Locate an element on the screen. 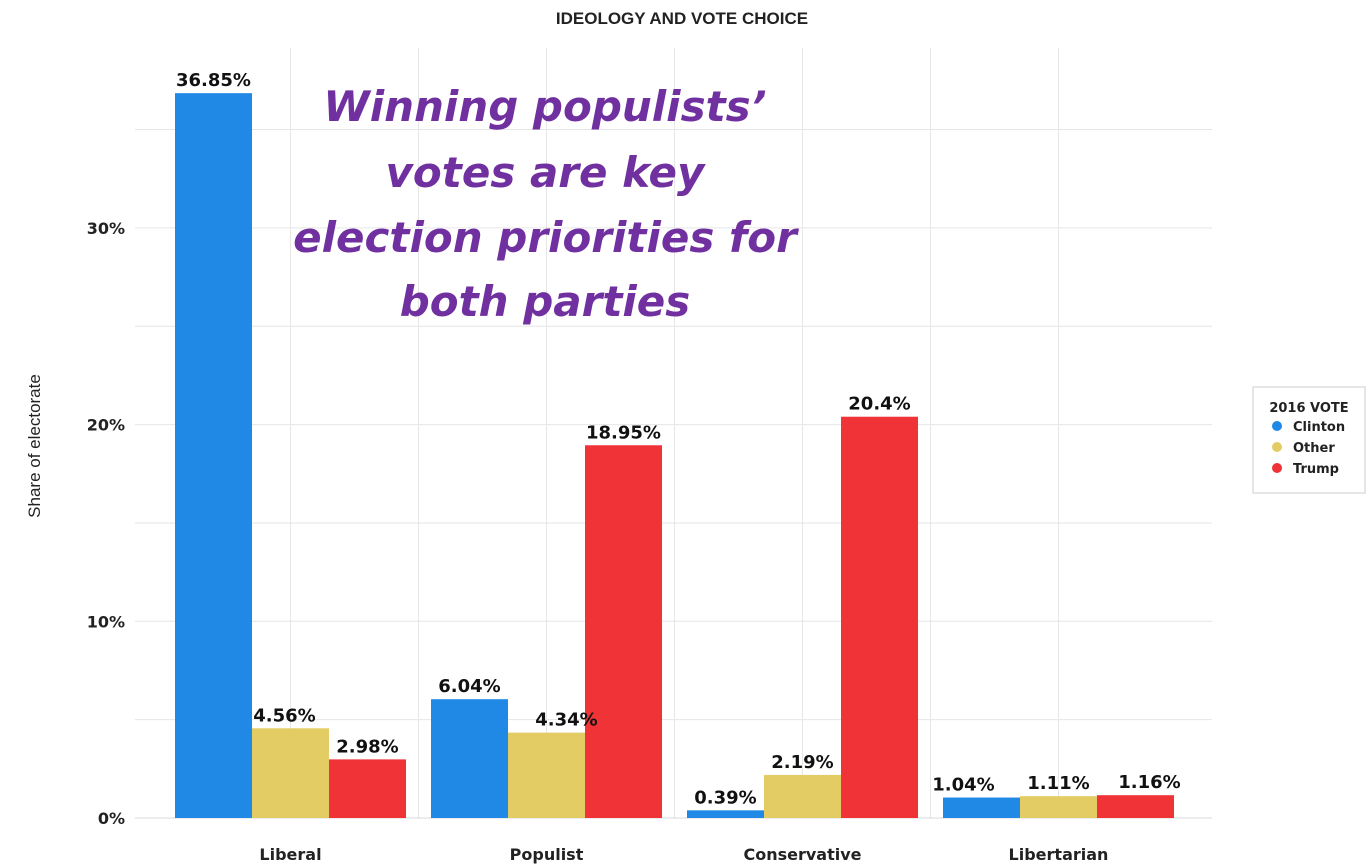 The height and width of the screenshot is (864, 1366). legend-label-other: Other is located at coordinates (1314, 448).